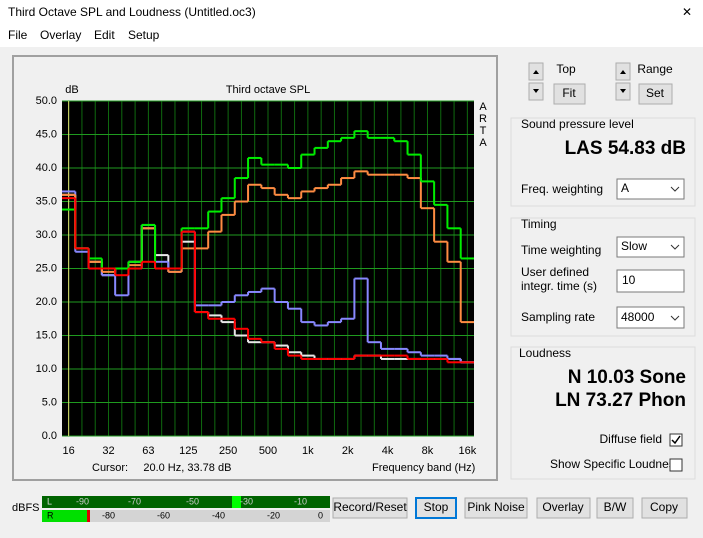 The image size is (703, 538). I want to click on meter-tick: -10, so click(300, 501).